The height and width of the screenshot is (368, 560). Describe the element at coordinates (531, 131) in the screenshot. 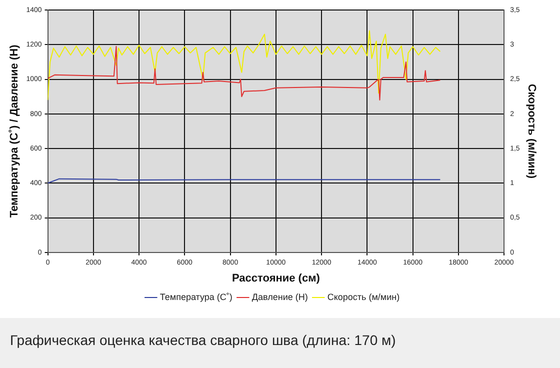

I see `y2-axis-title: Скорость (м/мин)` at that location.